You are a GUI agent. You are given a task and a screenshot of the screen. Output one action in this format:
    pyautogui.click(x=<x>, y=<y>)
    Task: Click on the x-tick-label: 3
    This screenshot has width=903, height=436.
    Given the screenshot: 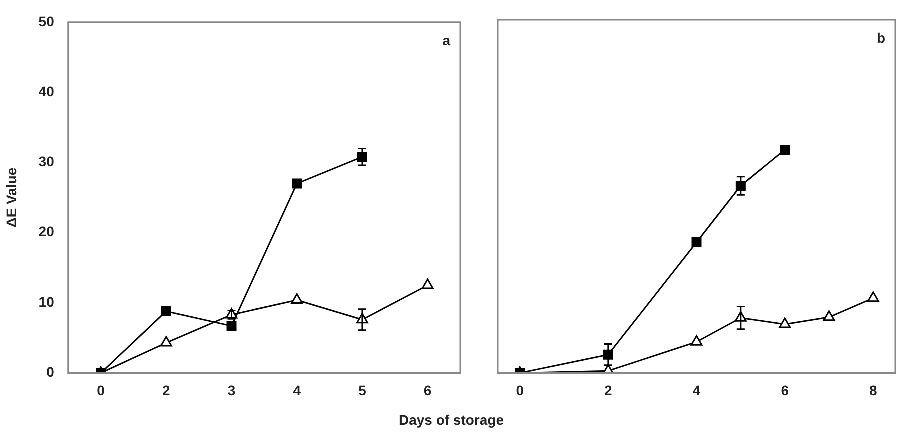 What is the action you would take?
    pyautogui.click(x=232, y=390)
    